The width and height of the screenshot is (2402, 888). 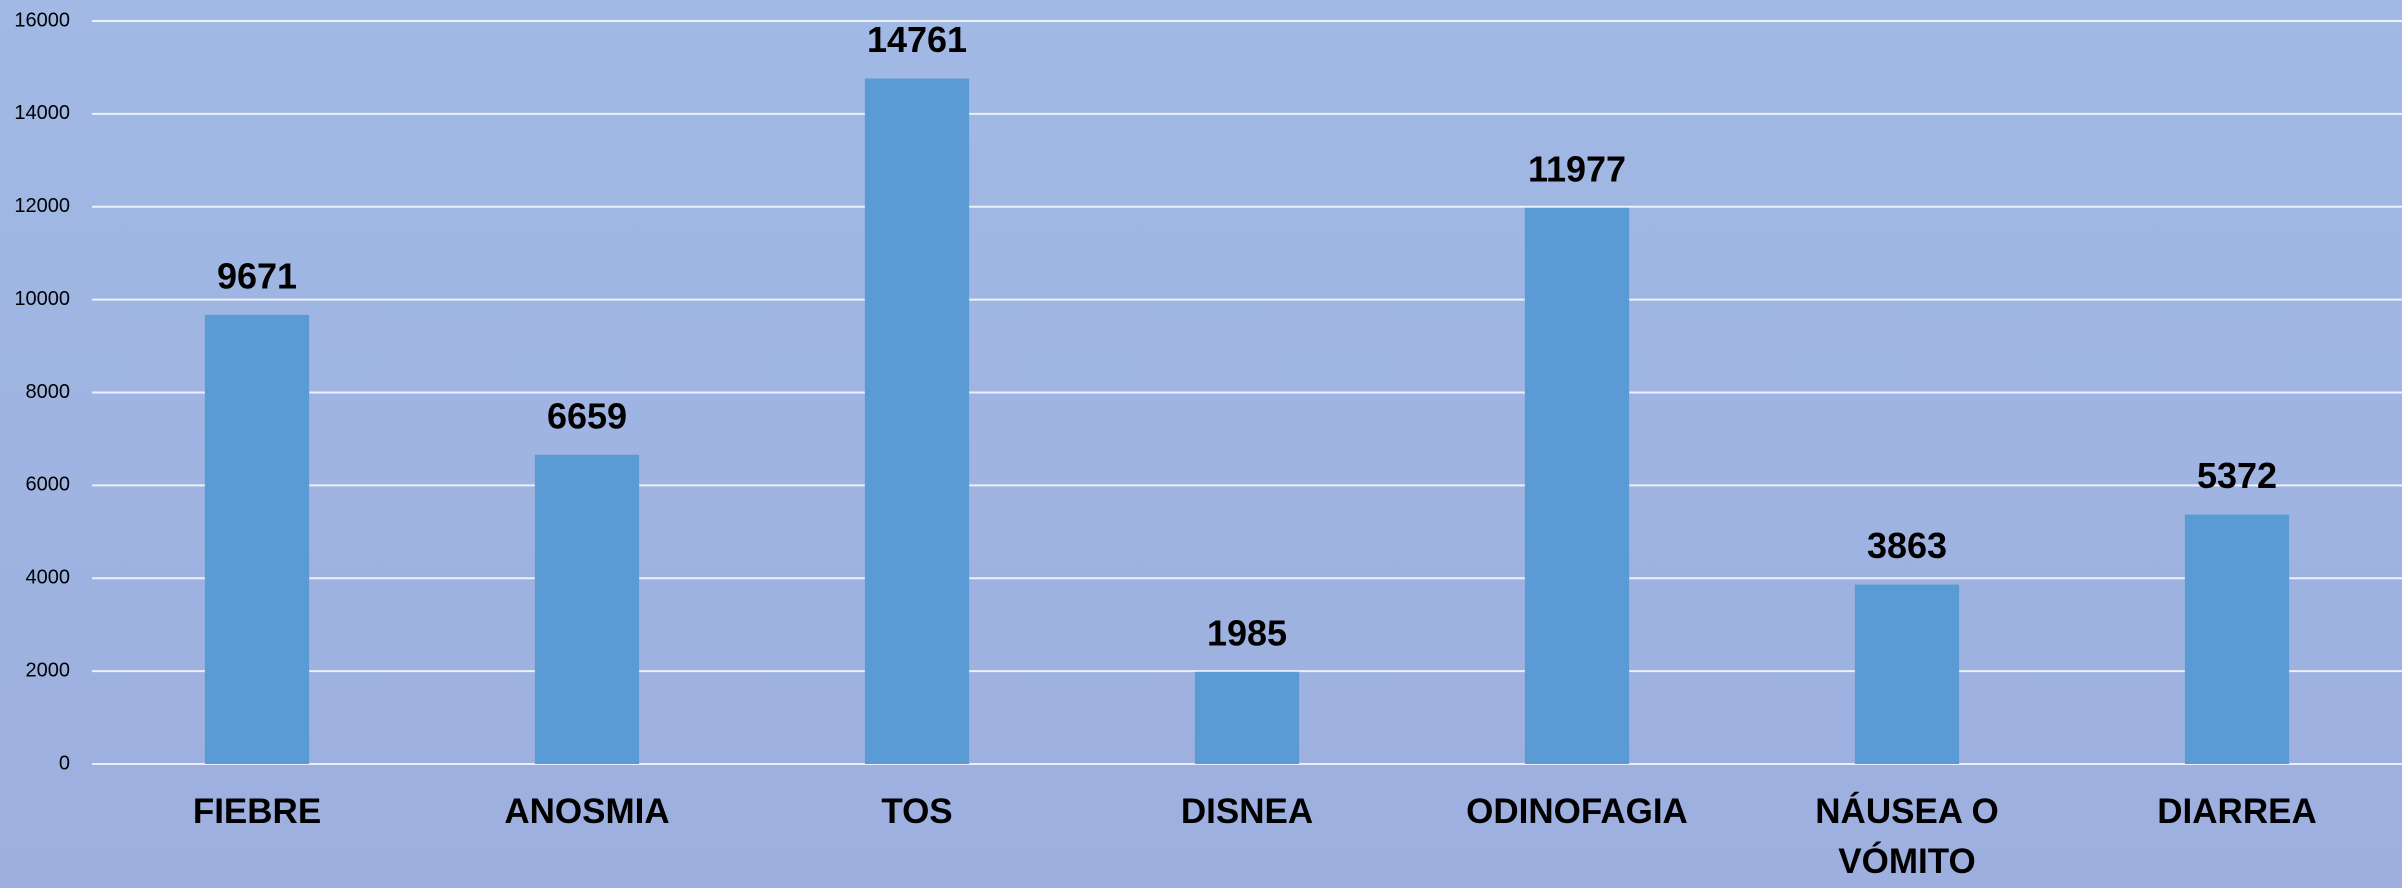 I want to click on y-tick-label: 2000, so click(x=48, y=670).